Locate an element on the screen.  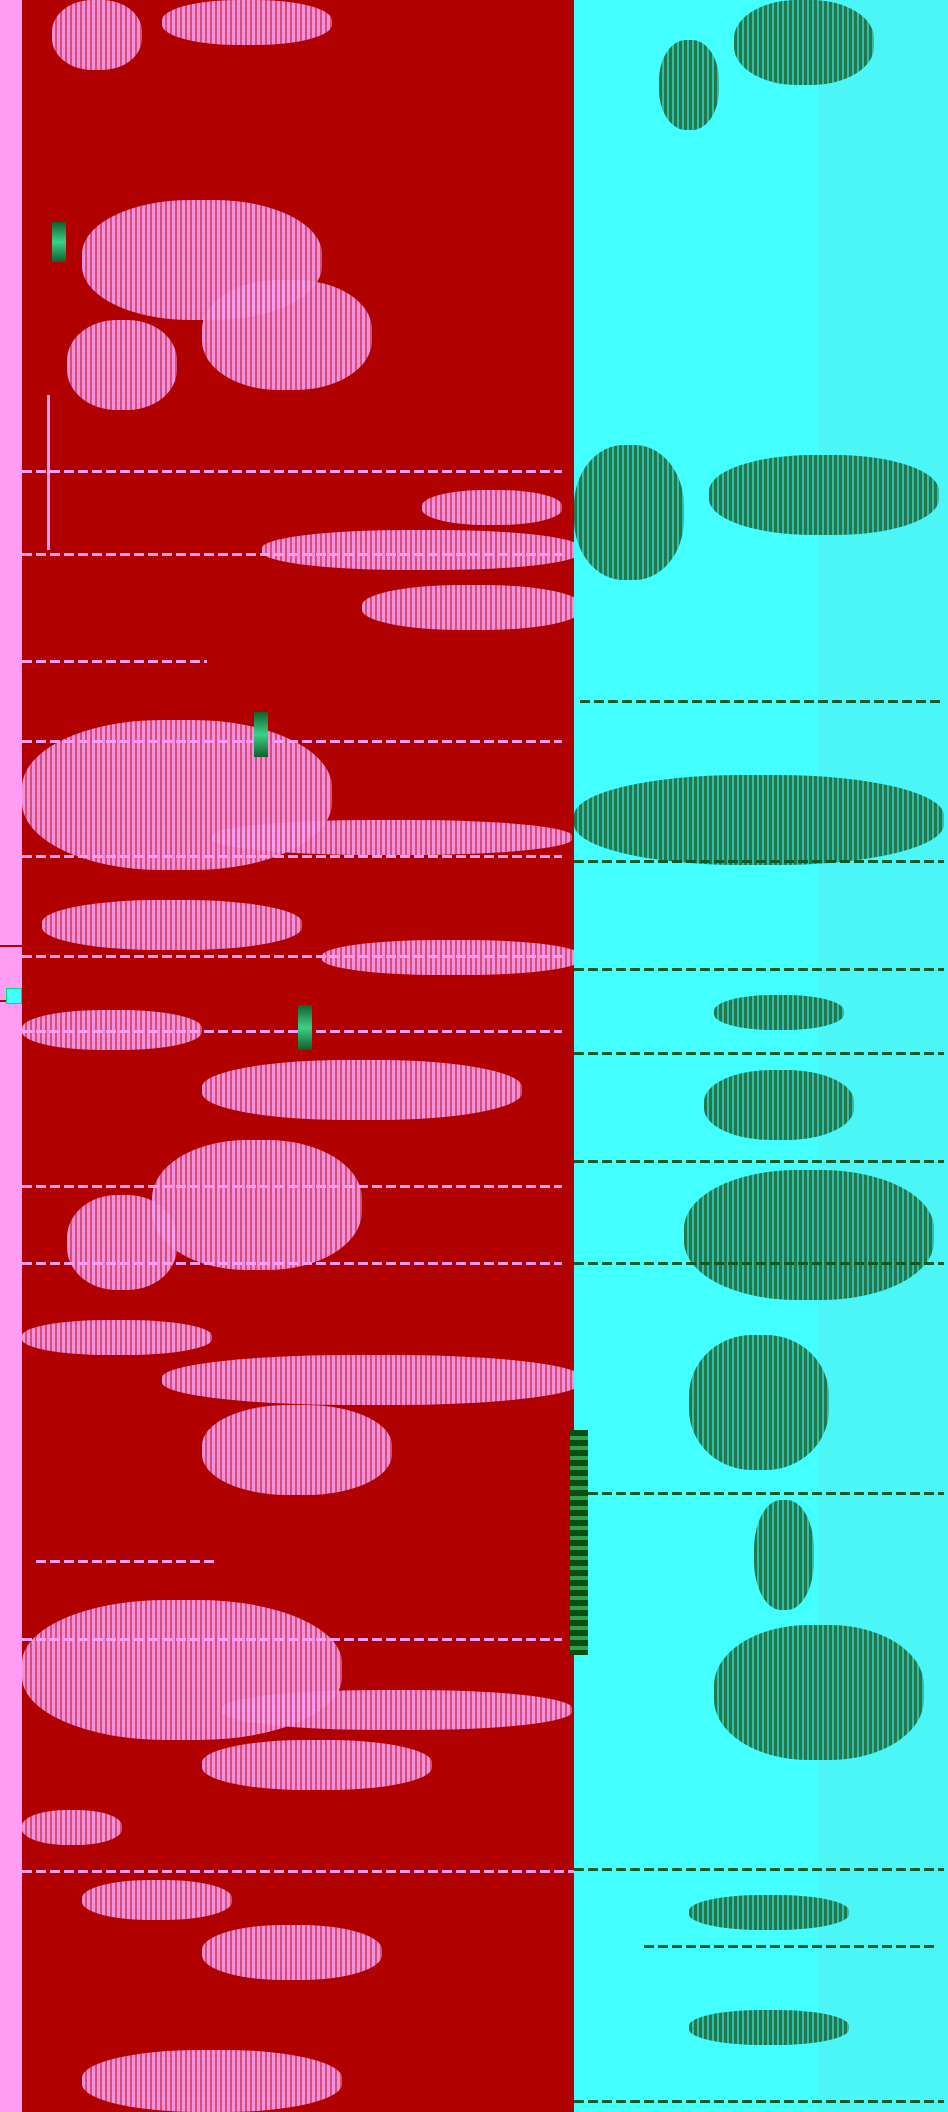
left-edge-strip is located at coordinates (11, 1056).